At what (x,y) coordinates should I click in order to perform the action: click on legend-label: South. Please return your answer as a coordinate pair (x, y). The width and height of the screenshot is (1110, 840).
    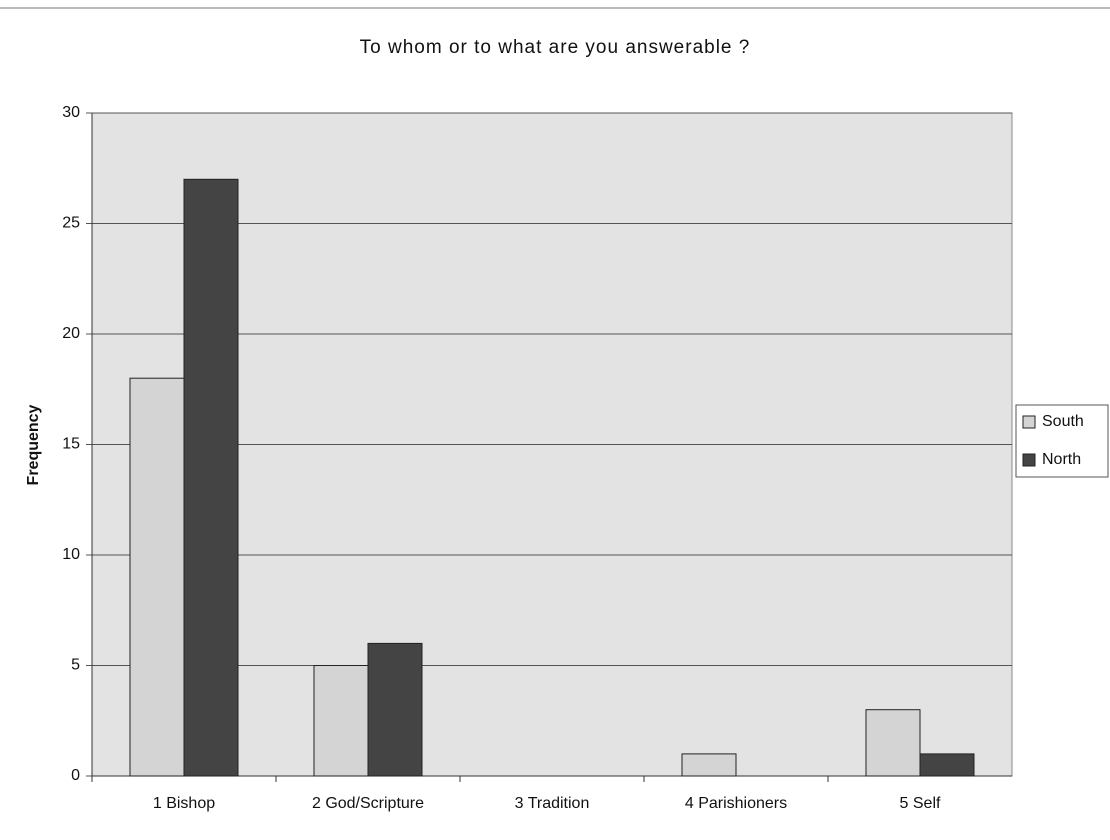
    Looking at the image, I should click on (1063, 421).